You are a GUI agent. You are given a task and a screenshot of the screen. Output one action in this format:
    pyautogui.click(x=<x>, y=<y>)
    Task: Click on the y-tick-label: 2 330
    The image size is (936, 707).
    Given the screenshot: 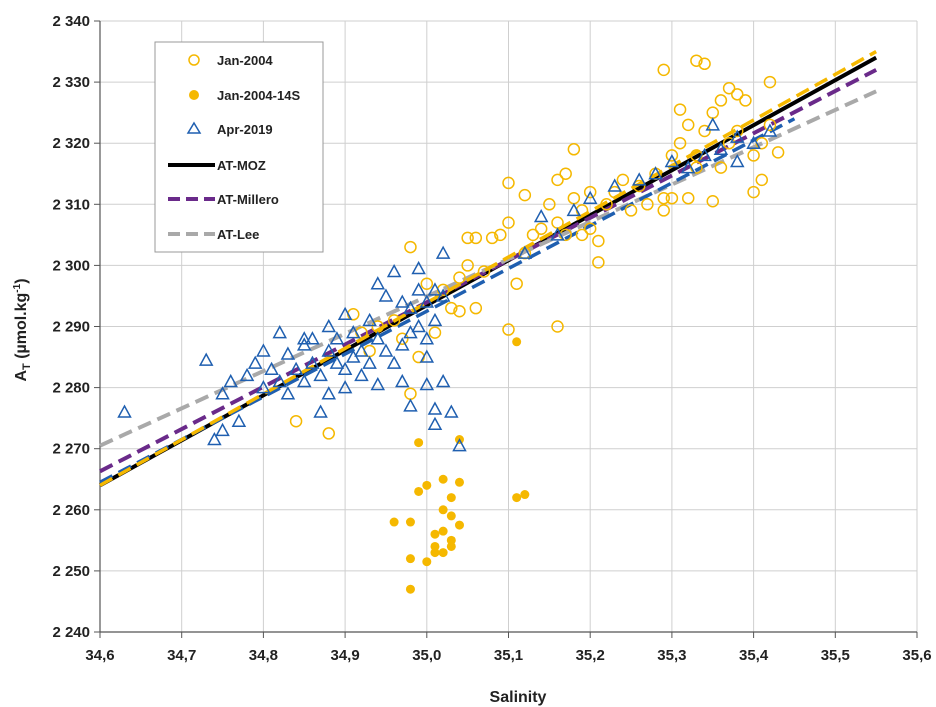 What is the action you would take?
    pyautogui.click(x=71, y=82)
    